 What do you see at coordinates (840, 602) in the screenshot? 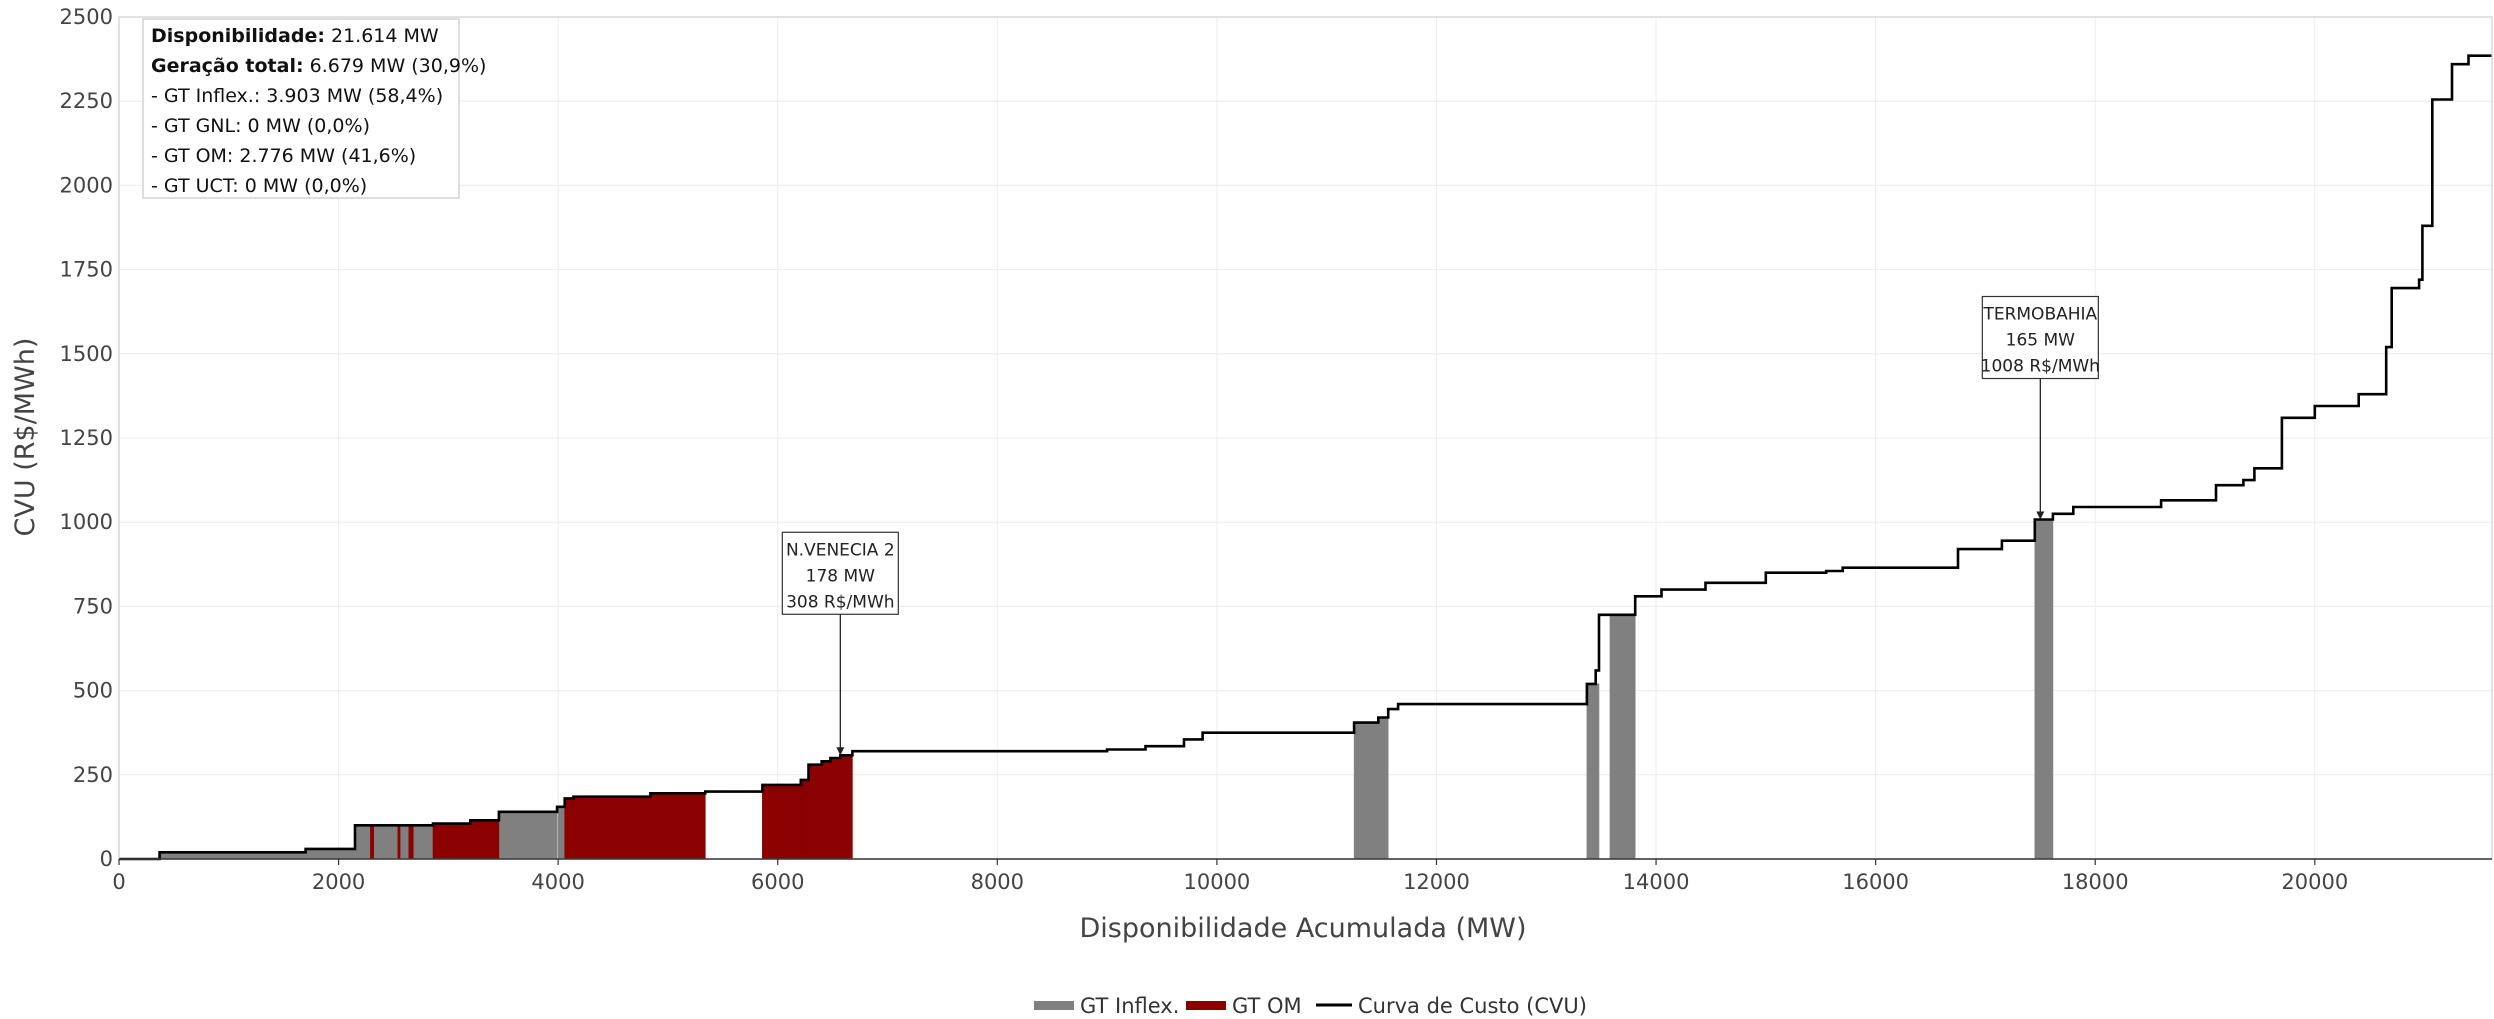
I see `annotation-text-0-2: 308 R$/MWh` at bounding box center [840, 602].